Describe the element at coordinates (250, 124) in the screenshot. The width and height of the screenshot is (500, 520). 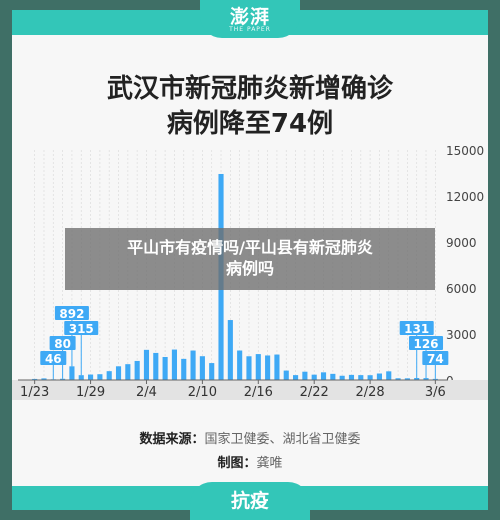
I see `chart-title-line-2: 病例降至74例` at that location.